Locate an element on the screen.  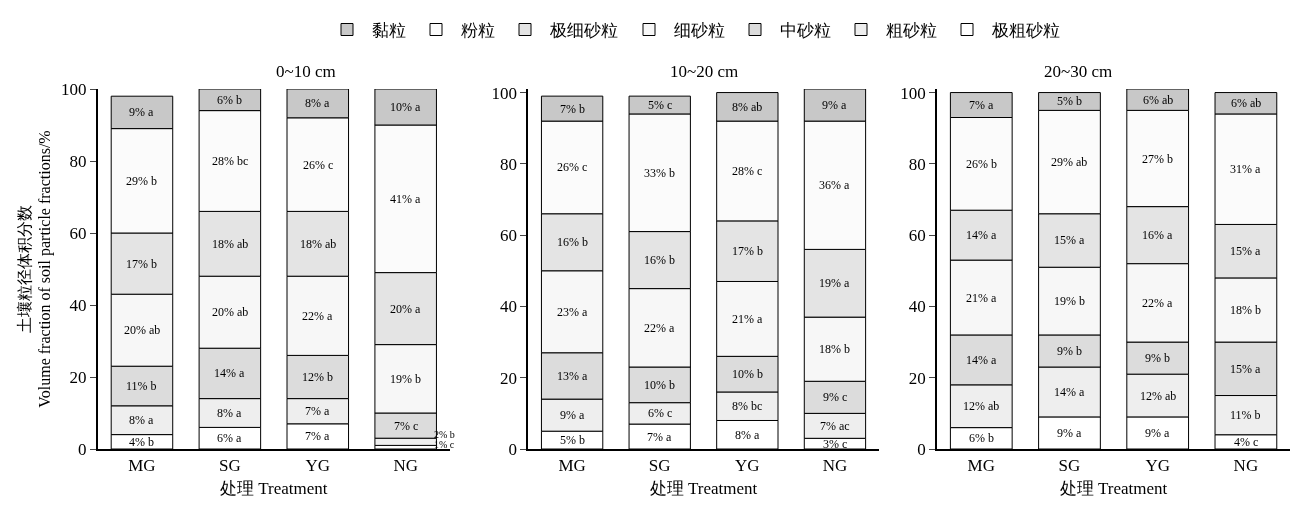
data-label: 3% c is located at coordinates (835, 444).